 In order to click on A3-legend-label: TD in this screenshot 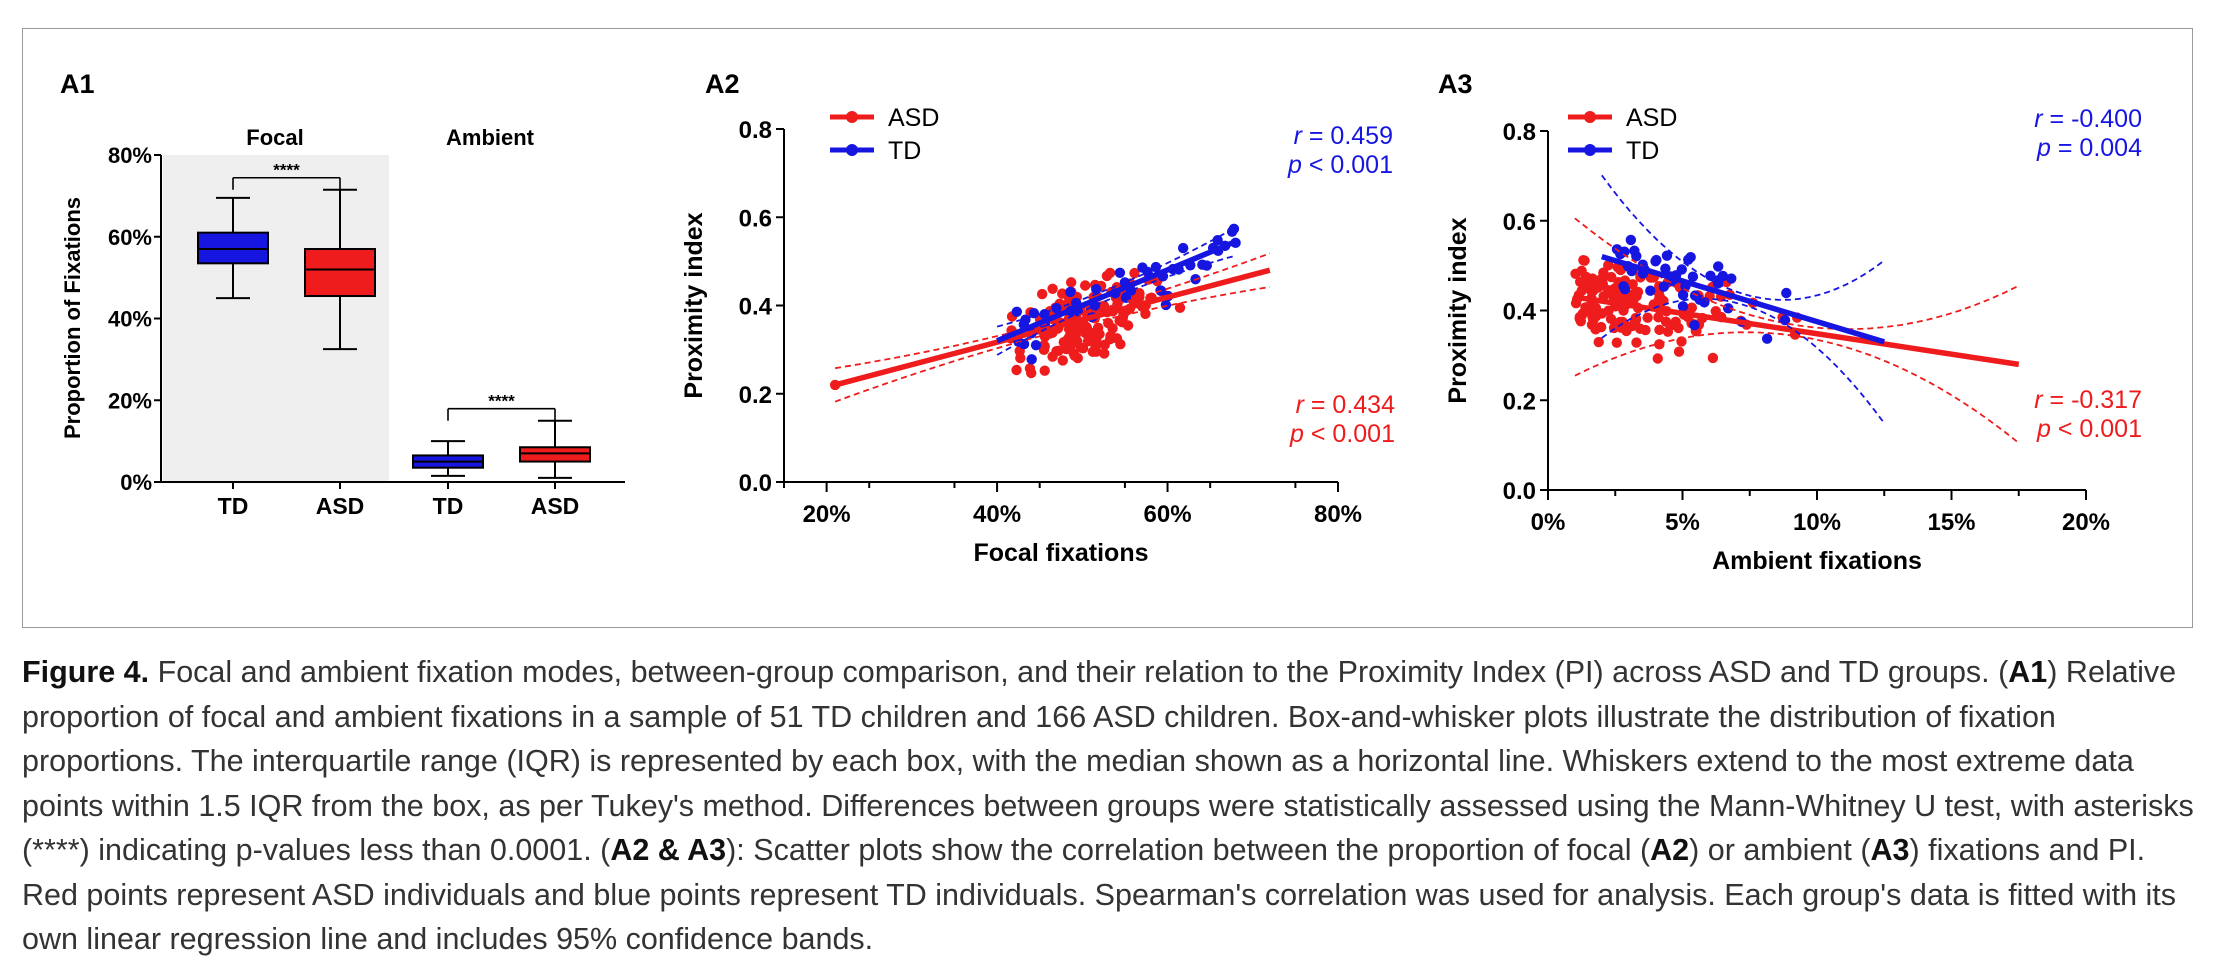, I will do `click(1642, 151)`.